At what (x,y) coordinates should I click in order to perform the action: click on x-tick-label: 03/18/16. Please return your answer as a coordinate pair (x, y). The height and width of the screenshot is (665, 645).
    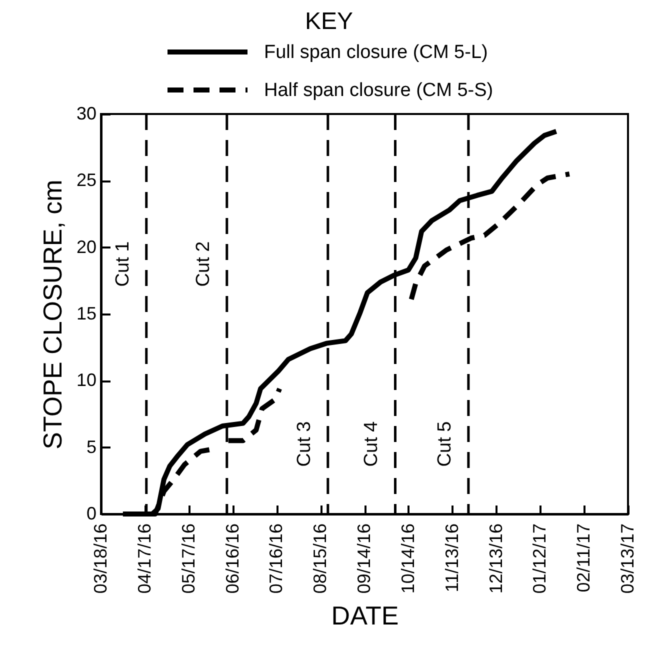
    Looking at the image, I should click on (100, 559).